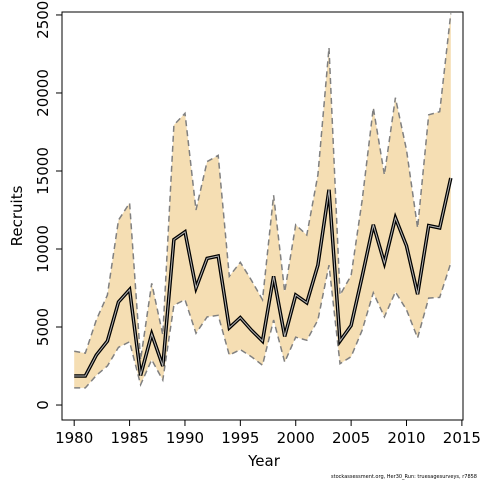  Describe the element at coordinates (406, 438) in the screenshot. I see `x-tick-label: 2010` at that location.